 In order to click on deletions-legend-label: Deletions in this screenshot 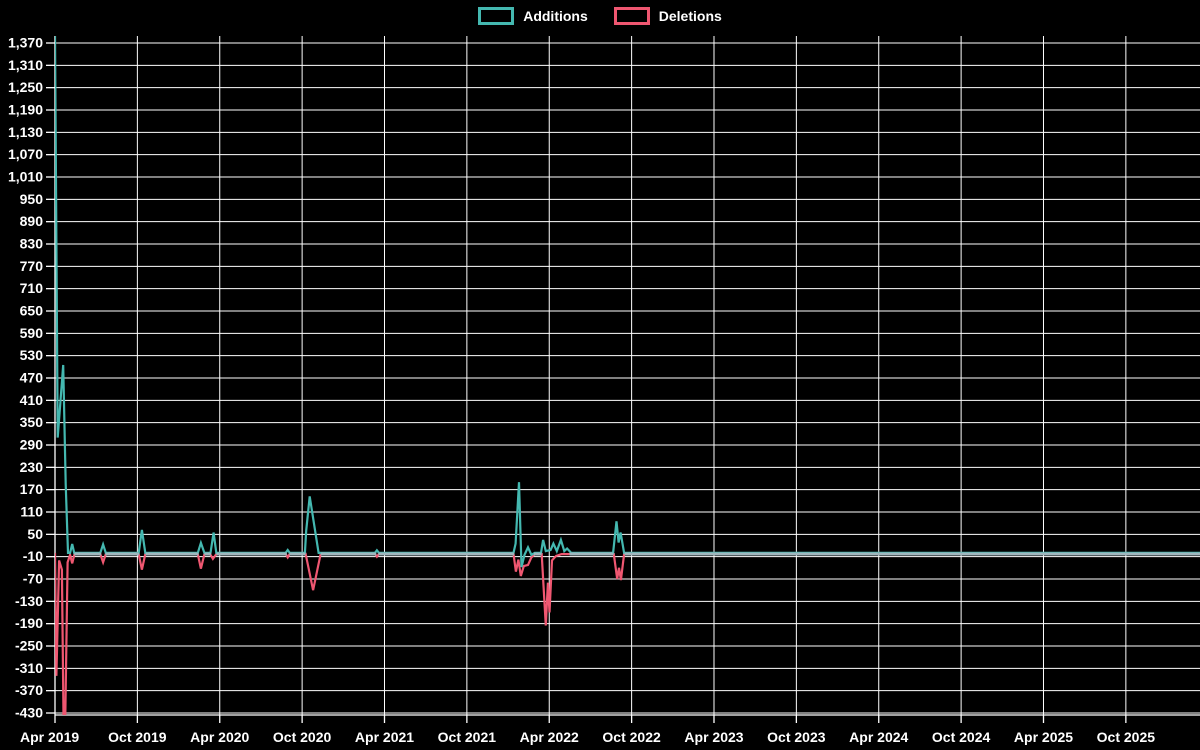, I will do `click(690, 16)`.